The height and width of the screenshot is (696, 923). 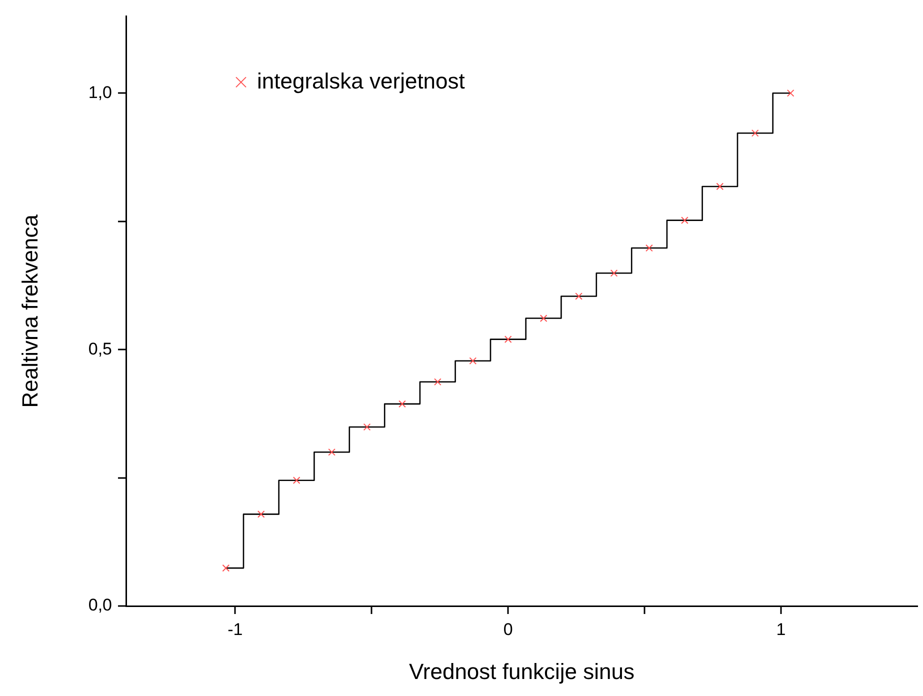 I want to click on x-tick-label: -1, so click(x=235, y=629).